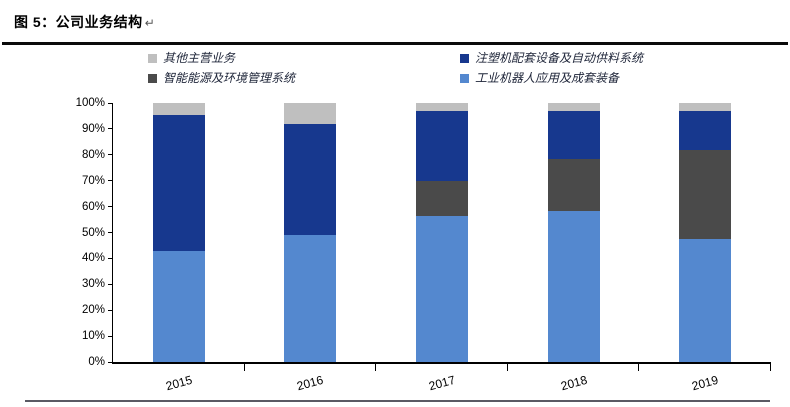 The width and height of the screenshot is (790, 407). I want to click on category-cell: 2016, so click(311, 248).